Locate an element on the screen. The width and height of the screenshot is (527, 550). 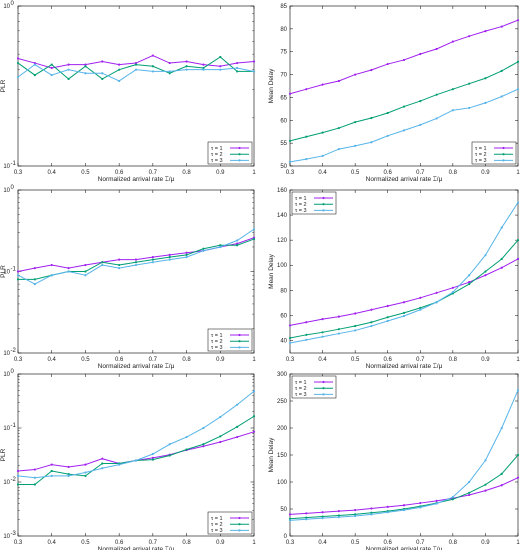
x-tick-label: 0.3 is located at coordinates (290, 543).